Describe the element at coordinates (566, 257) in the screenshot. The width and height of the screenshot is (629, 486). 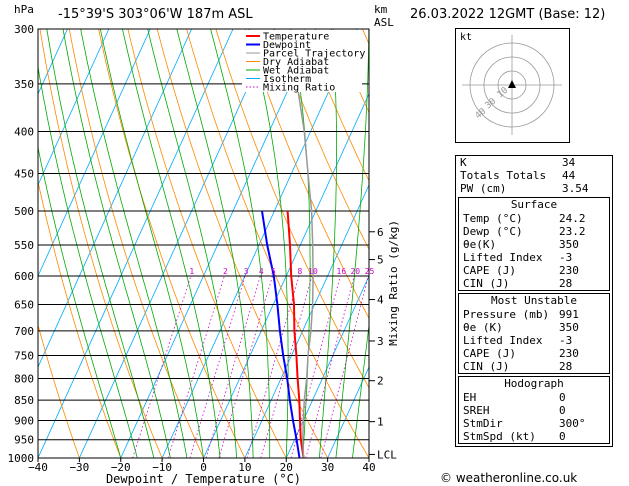
I see `row-value: -3` at that location.